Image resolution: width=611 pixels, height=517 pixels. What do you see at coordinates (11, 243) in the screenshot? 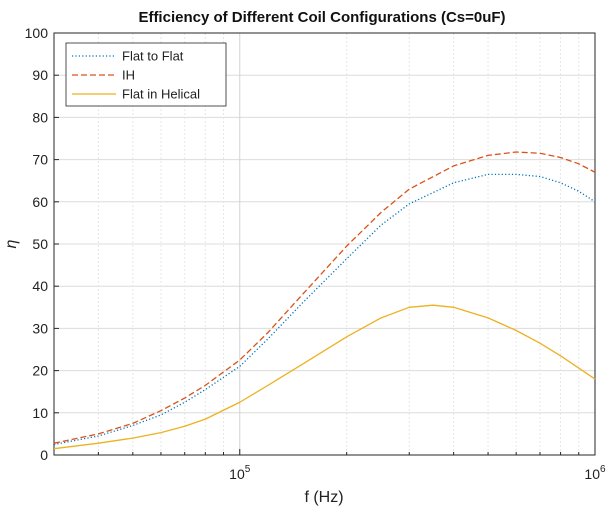
I see `y-axis-label: η` at bounding box center [11, 243].